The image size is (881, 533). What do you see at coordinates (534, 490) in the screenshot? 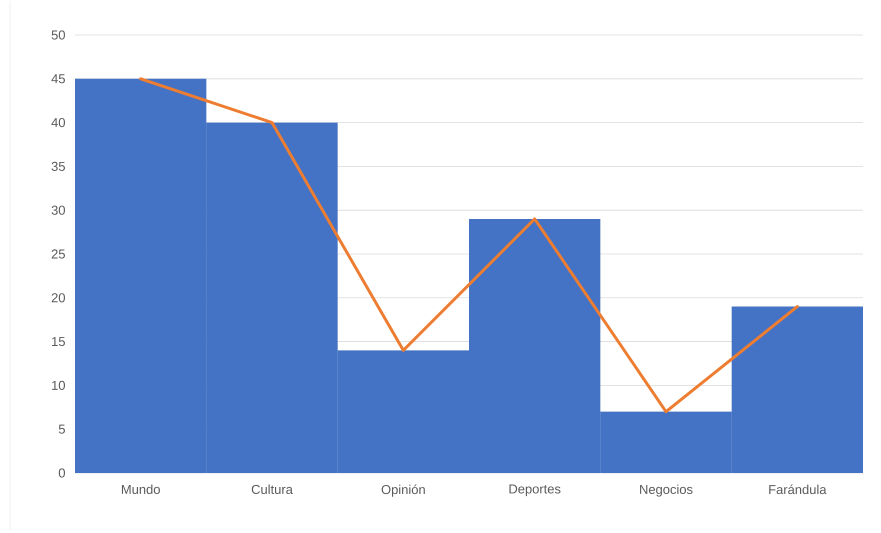
I see `x-tick-label: Deportes` at bounding box center [534, 490].